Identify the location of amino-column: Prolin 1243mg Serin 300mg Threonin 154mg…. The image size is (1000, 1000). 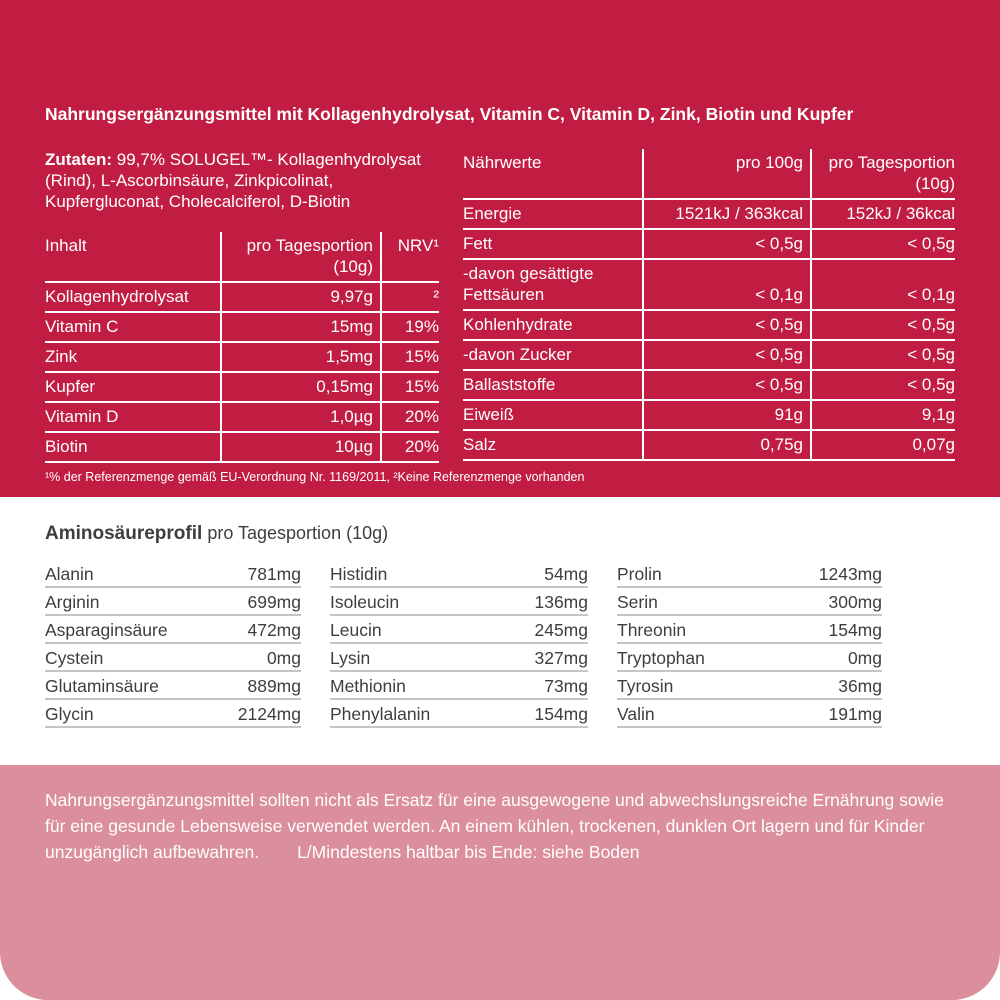
(749, 644).